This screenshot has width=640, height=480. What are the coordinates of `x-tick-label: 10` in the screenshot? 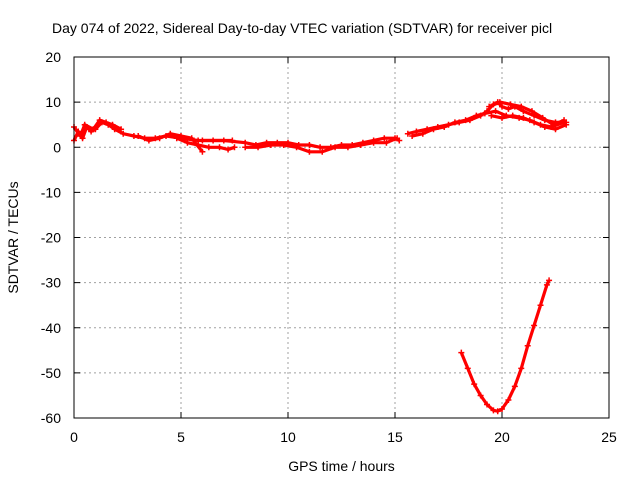 It's located at (288, 437).